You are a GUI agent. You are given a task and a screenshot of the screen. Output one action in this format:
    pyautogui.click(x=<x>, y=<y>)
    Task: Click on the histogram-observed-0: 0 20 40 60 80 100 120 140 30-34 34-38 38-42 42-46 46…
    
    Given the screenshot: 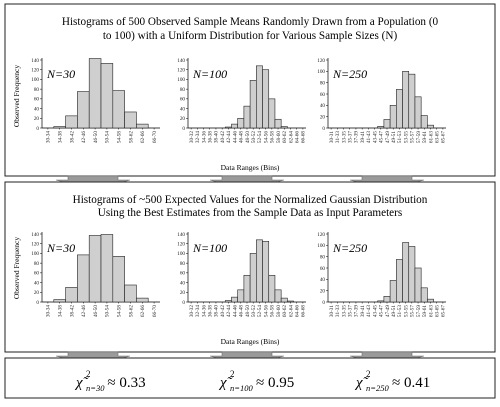 What is the action you would take?
    pyautogui.click(x=95, y=100)
    